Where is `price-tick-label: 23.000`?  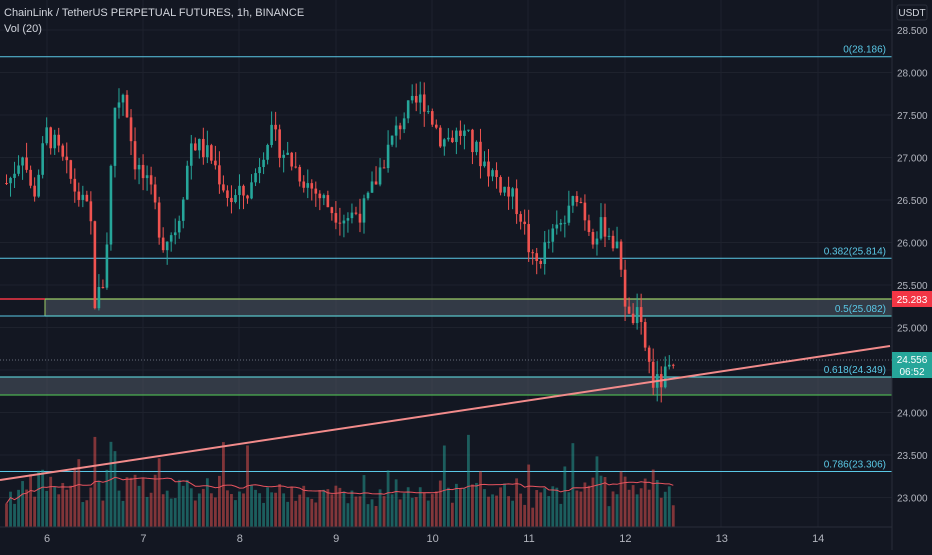 price-tick-label: 23.000 is located at coordinates (912, 499).